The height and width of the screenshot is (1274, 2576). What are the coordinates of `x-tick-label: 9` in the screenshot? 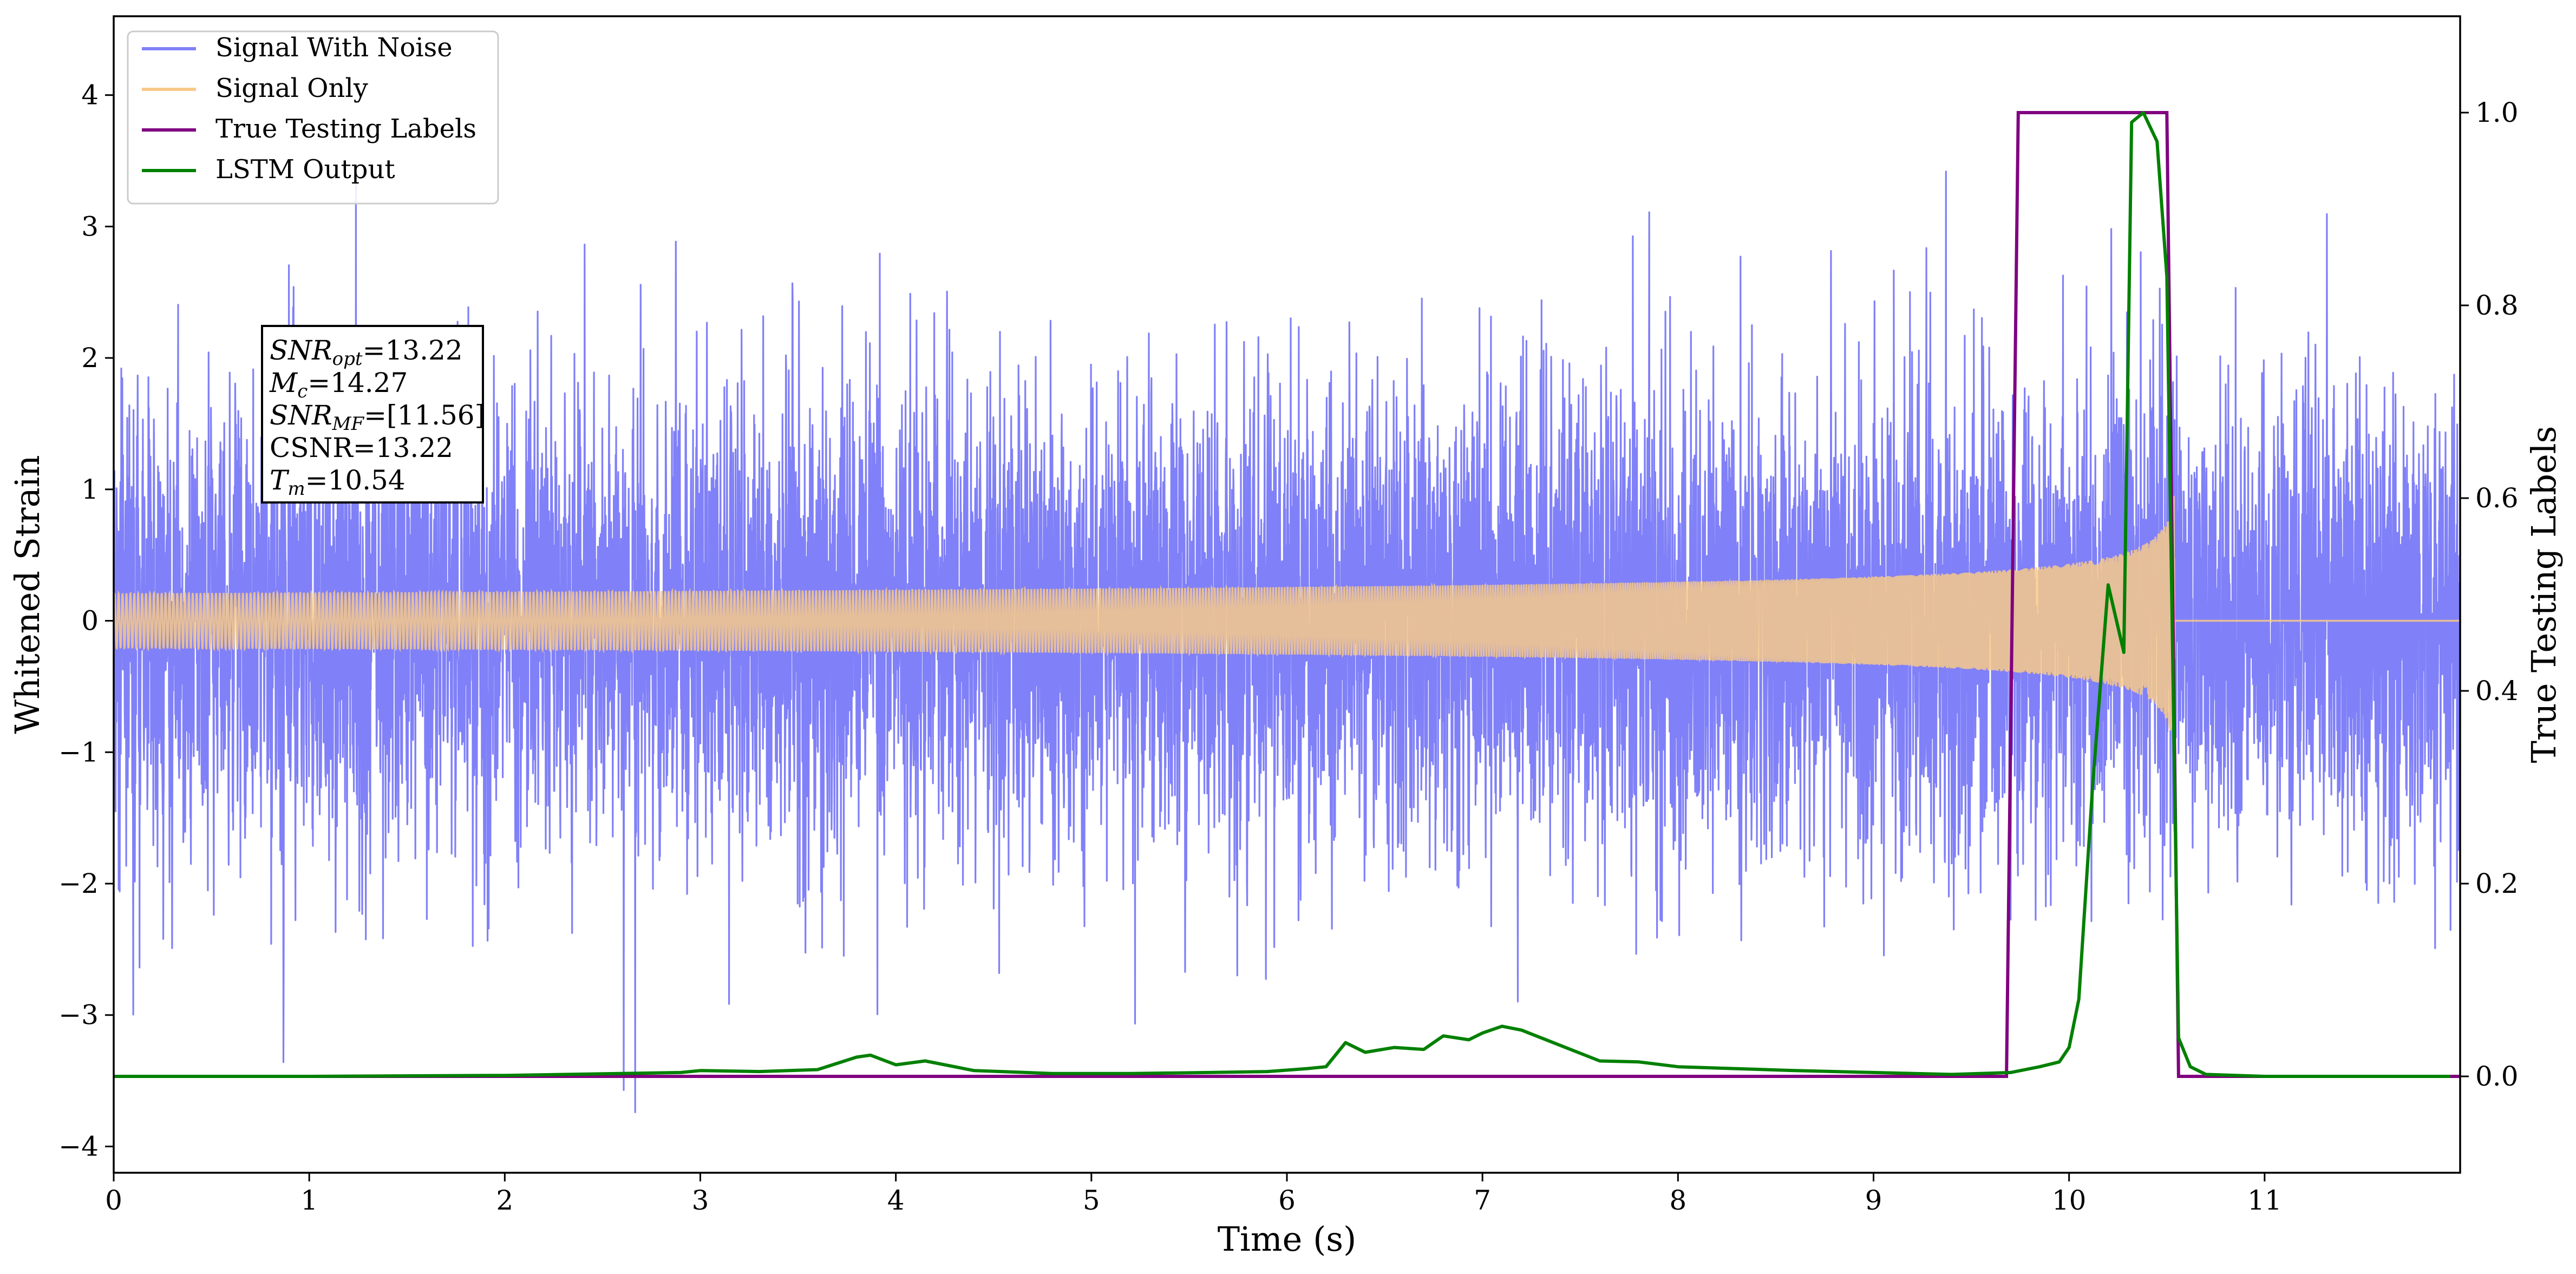 It's located at (1874, 1200).